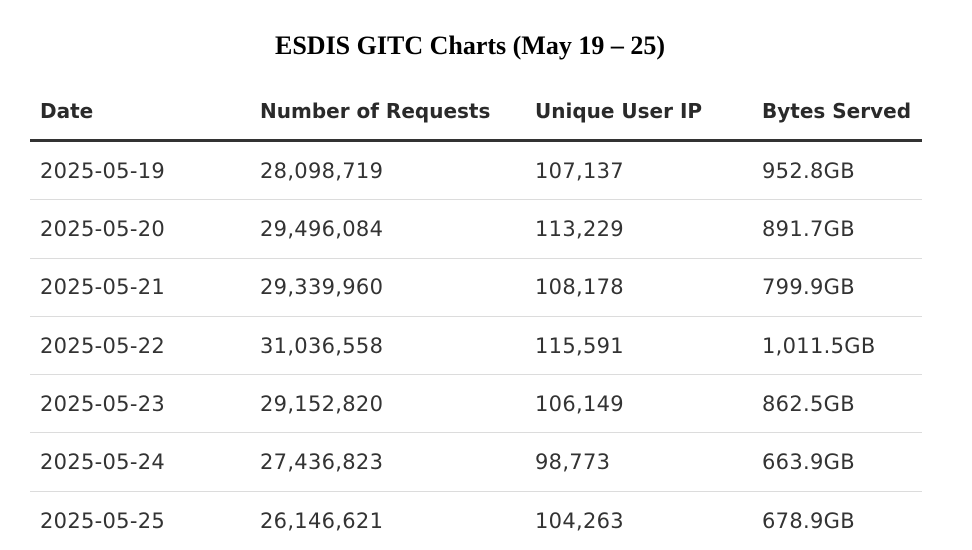 The height and width of the screenshot is (550, 972). What do you see at coordinates (573, 462) in the screenshot?
I see `cell-unique-ip: 98,773` at bounding box center [573, 462].